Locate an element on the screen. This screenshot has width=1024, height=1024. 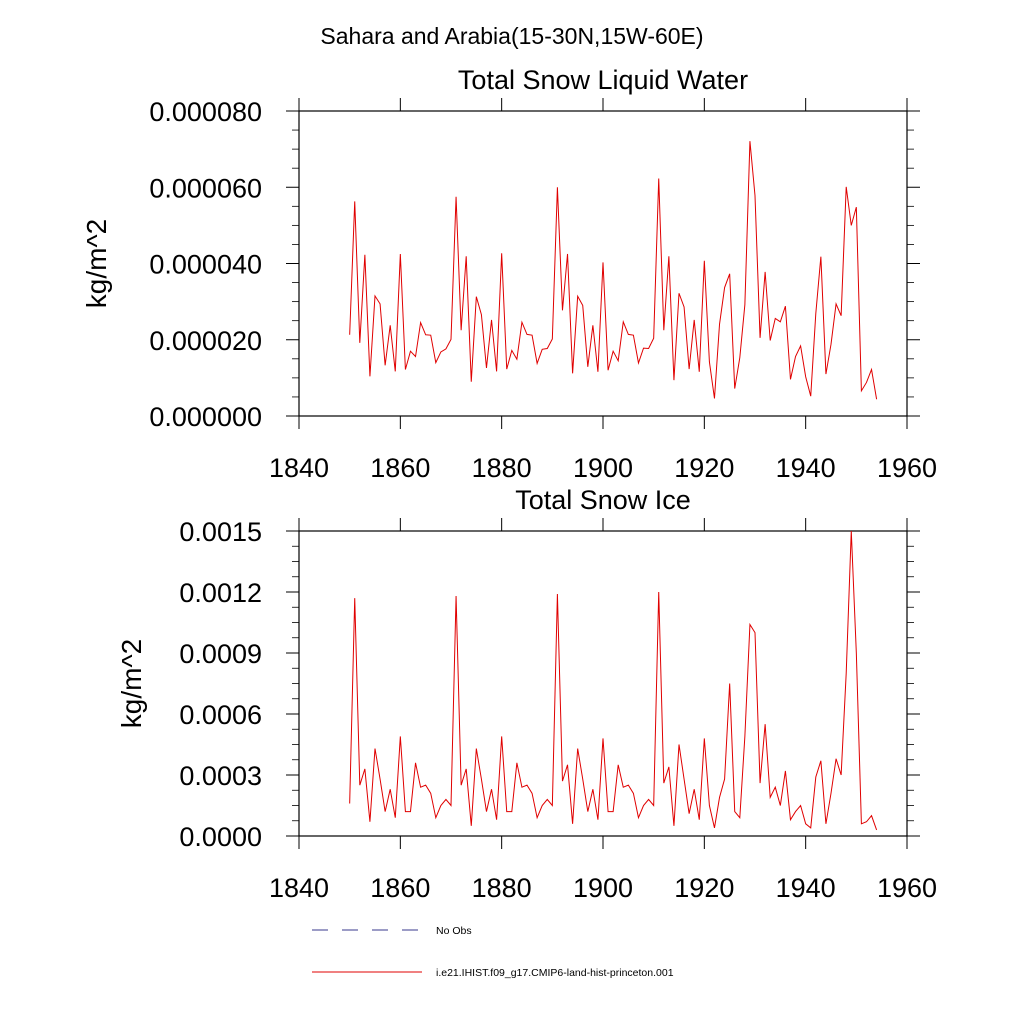
y-tick-label: 0.000040 is located at coordinates (205, 265).